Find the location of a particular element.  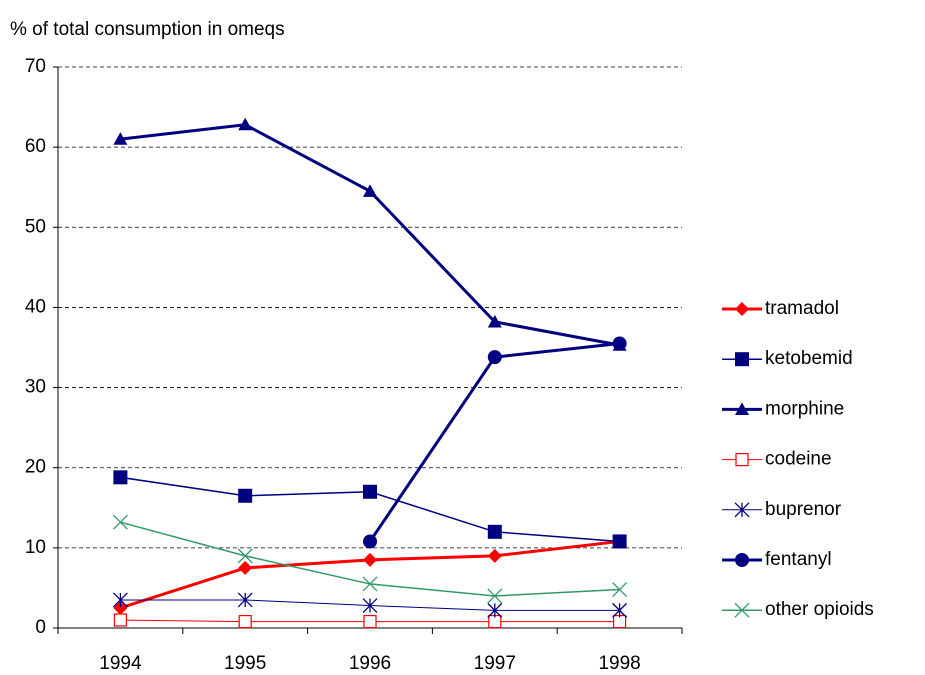

x-tick-label: 1998 is located at coordinates (619, 663).